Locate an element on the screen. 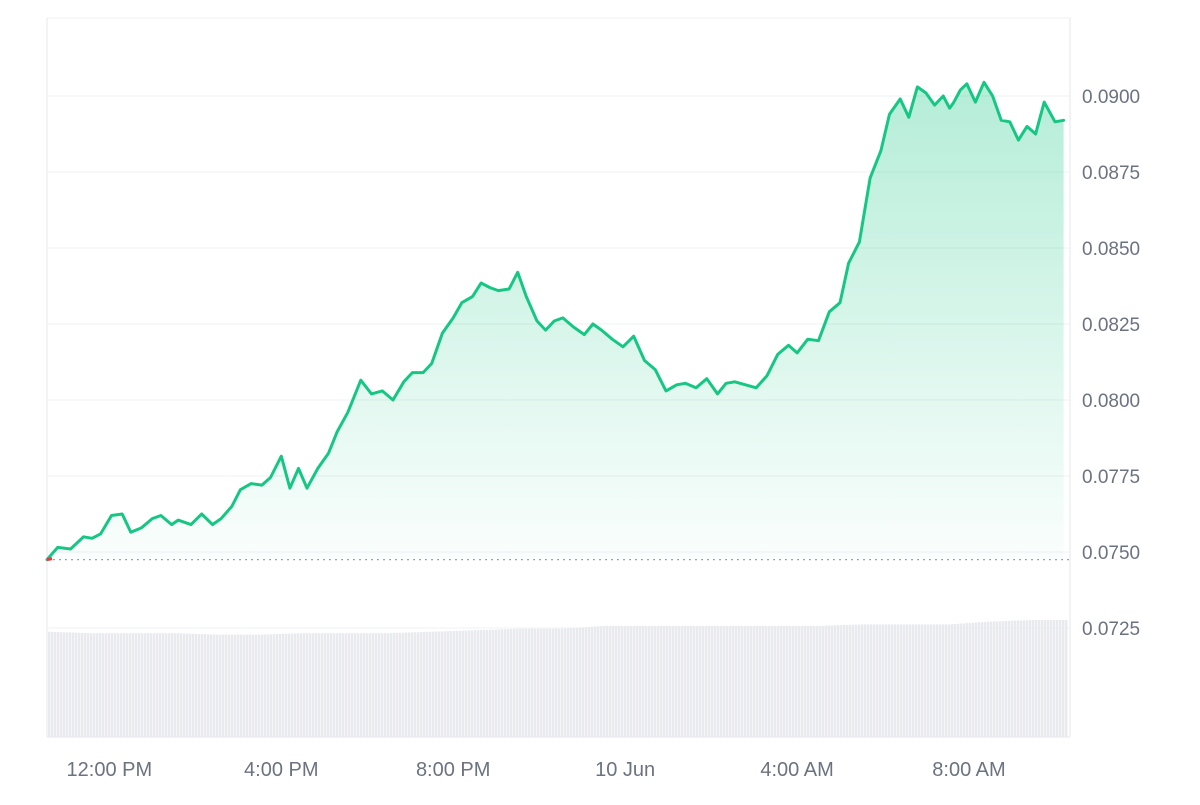 Image resolution: width=1200 pixels, height=805 pixels. y-tick-label: 0.0875 is located at coordinates (1111, 173).